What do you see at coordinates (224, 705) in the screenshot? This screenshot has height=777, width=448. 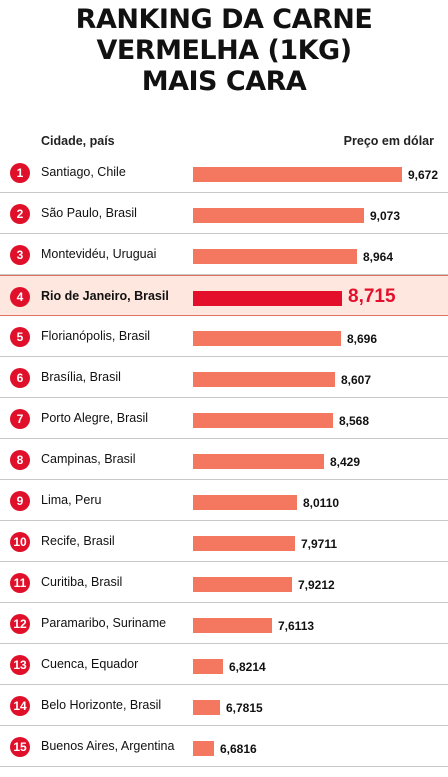 I see `table-row: 14 Belo Horizonte, Brasil 6,7815` at bounding box center [224, 705].